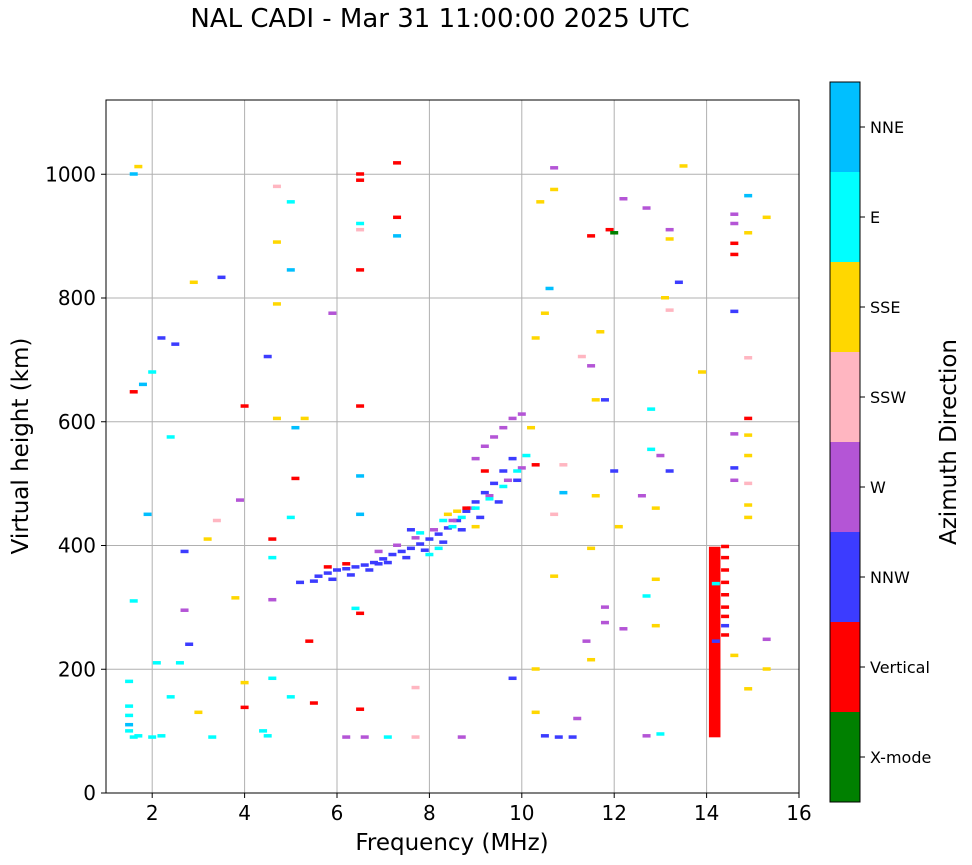  I want to click on colorbar-tick-label: SSW, so click(888, 397).